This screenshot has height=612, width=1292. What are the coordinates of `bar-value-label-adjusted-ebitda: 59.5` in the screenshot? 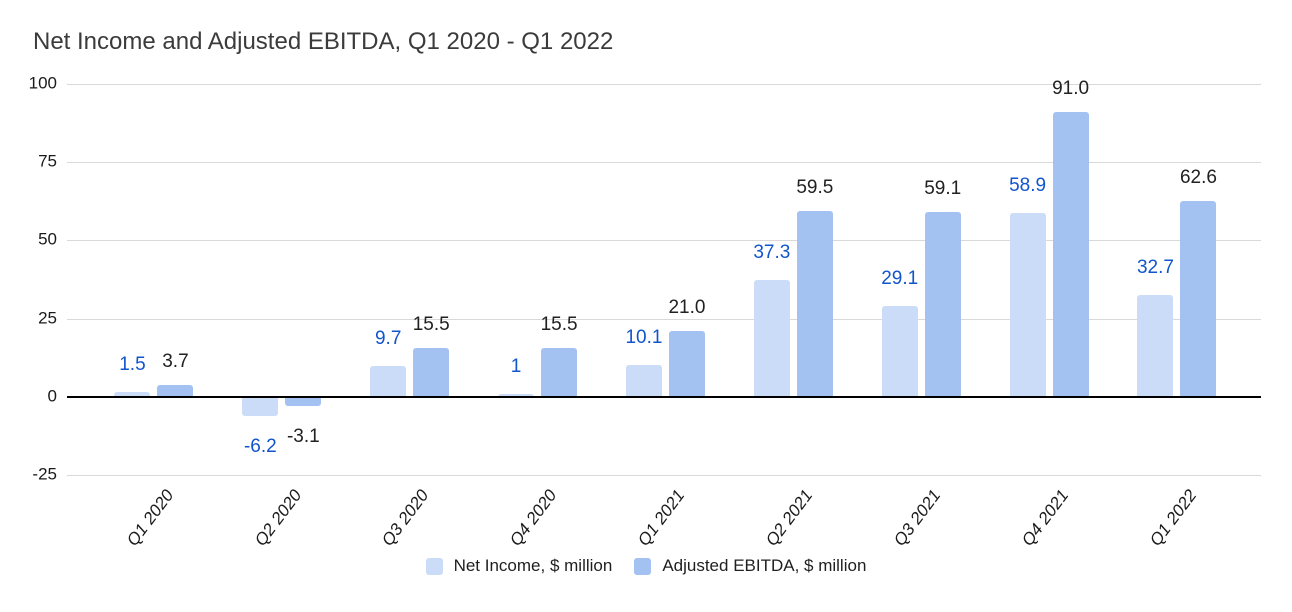 It's located at (815, 187).